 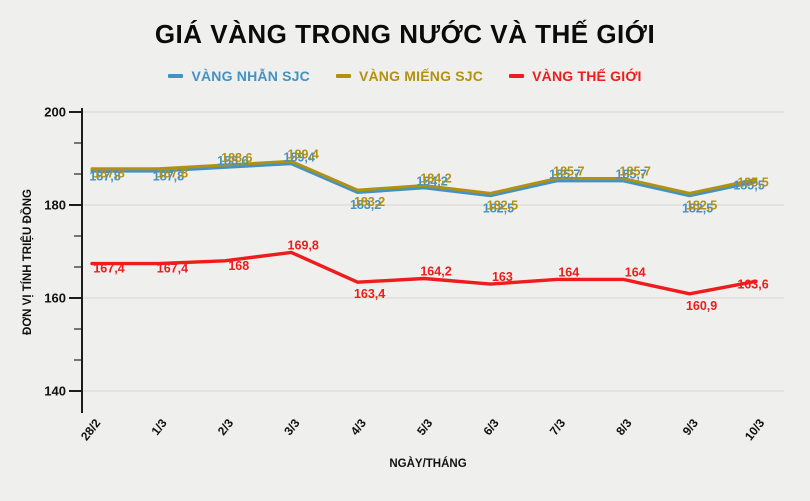 I want to click on x-tick-label: 2/3, so click(x=226, y=427).